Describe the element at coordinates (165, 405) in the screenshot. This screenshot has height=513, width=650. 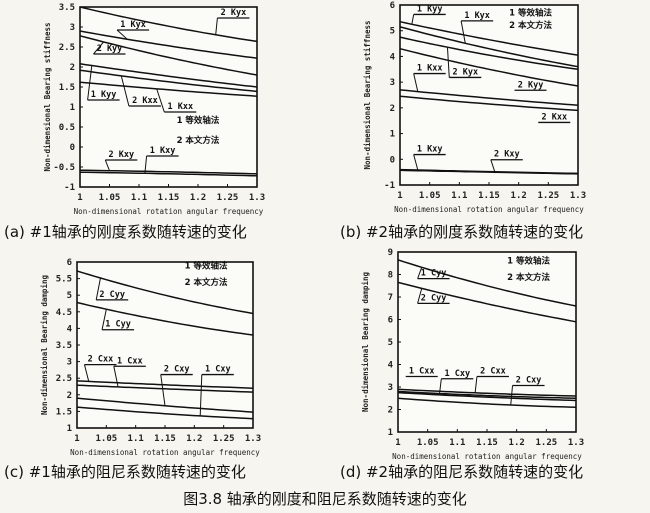
I see `series-line-2-cxy` at that location.